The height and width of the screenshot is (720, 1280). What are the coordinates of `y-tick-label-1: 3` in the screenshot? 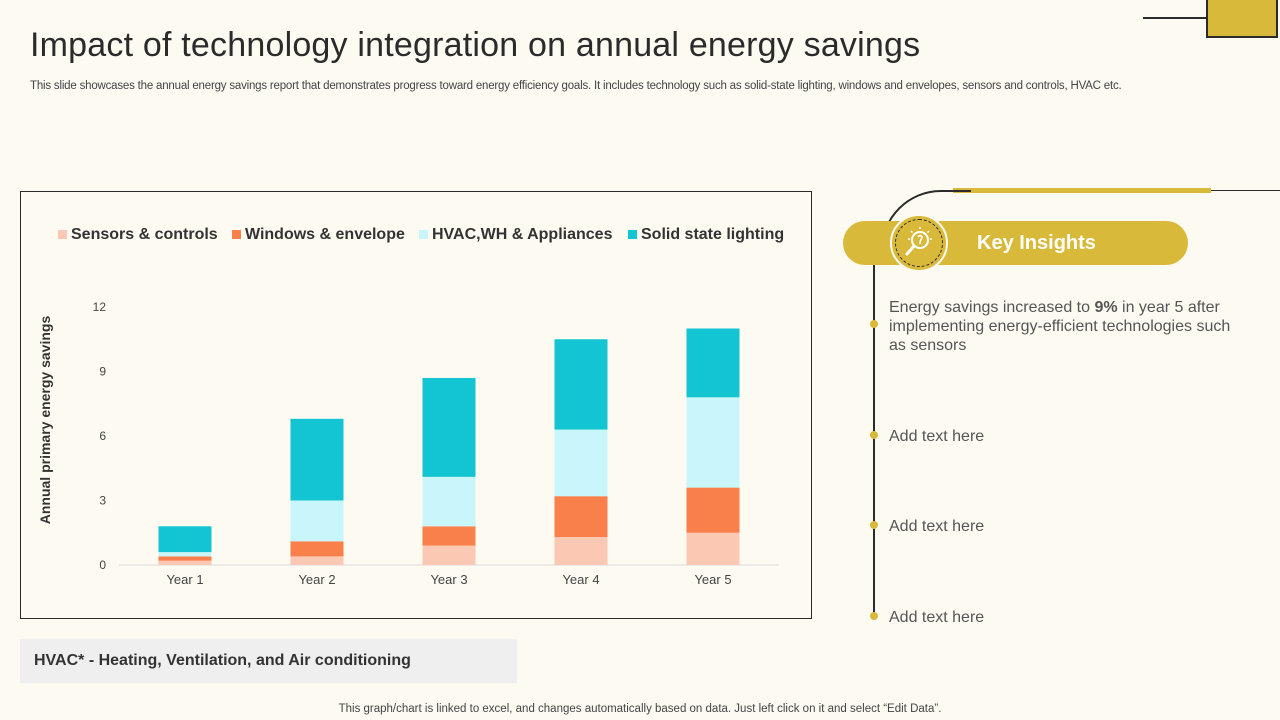 It's located at (102, 501).